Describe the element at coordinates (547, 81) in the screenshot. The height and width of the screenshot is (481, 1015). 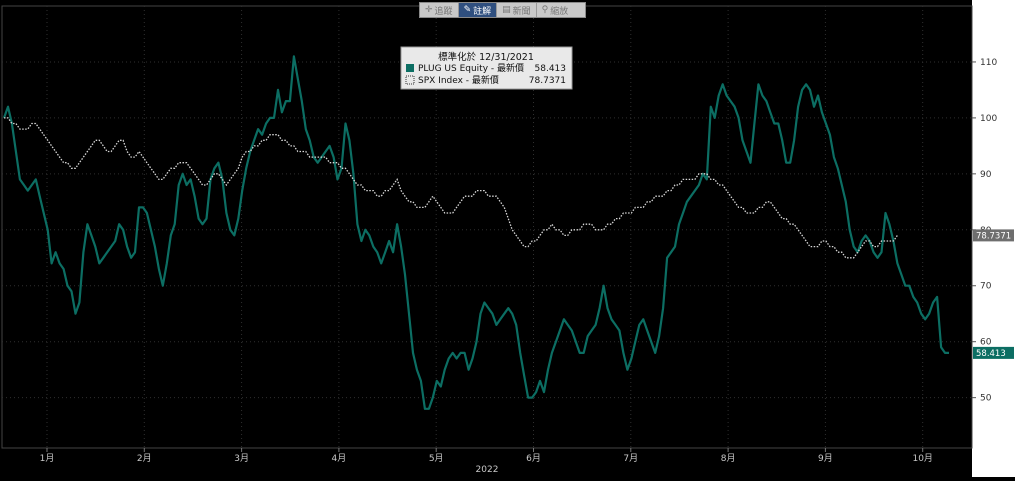
I see `legend-series-value: 78.7371` at that location.